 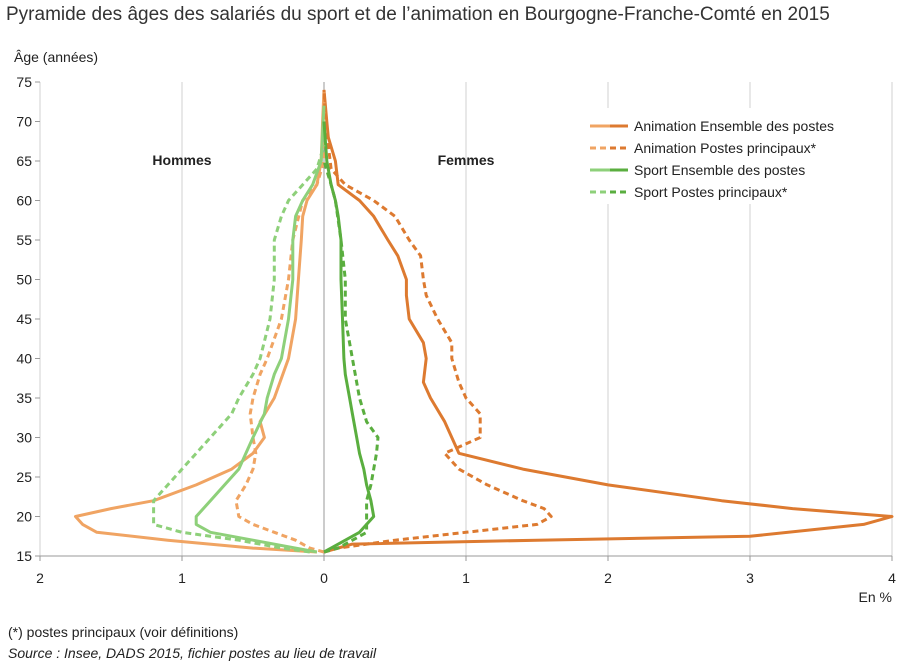 What do you see at coordinates (24, 240) in the screenshot?
I see `y-tick-label: 55` at bounding box center [24, 240].